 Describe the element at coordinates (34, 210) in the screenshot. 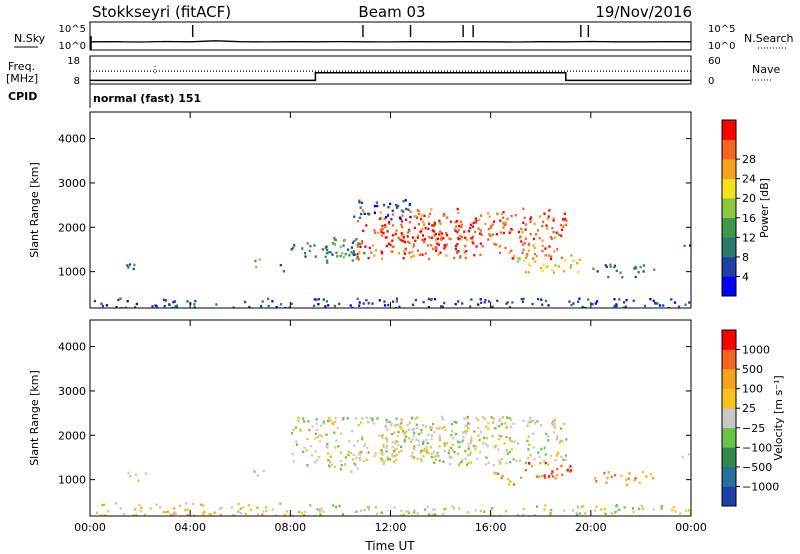

I see `power-y-label: Slant Range [km]` at that location.